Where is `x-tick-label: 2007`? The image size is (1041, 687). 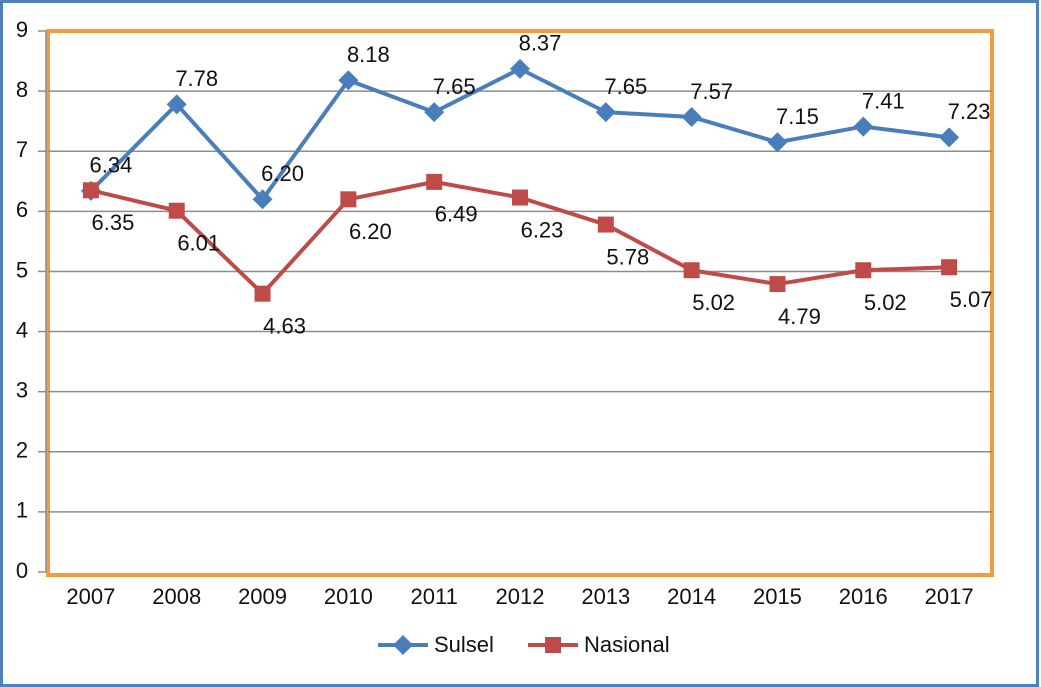
x-tick-label: 2007 is located at coordinates (90, 596).